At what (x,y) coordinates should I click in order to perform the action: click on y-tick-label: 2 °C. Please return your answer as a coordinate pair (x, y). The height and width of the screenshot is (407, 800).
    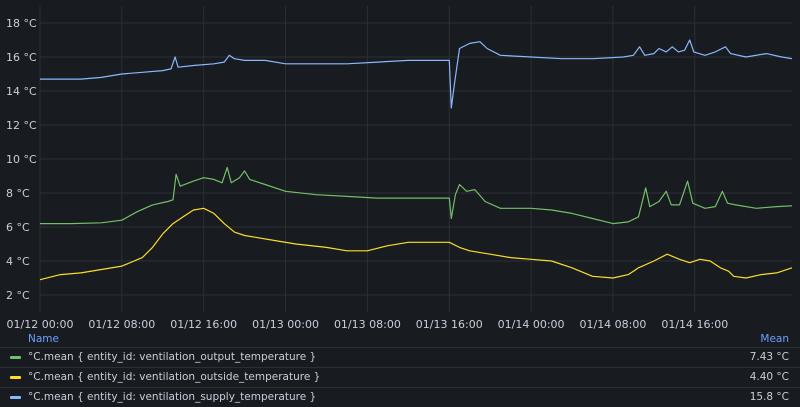
    Looking at the image, I should click on (18, 295).